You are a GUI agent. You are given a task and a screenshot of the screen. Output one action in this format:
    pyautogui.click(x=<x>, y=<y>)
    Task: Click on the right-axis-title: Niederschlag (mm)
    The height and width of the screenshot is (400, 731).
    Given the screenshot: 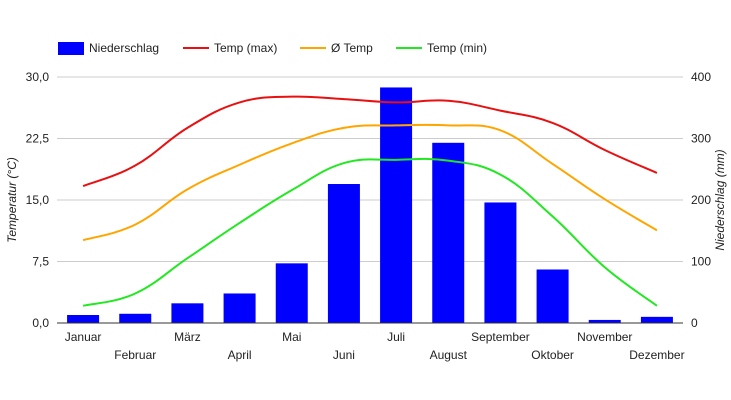 What is the action you would take?
    pyautogui.click(x=720, y=199)
    